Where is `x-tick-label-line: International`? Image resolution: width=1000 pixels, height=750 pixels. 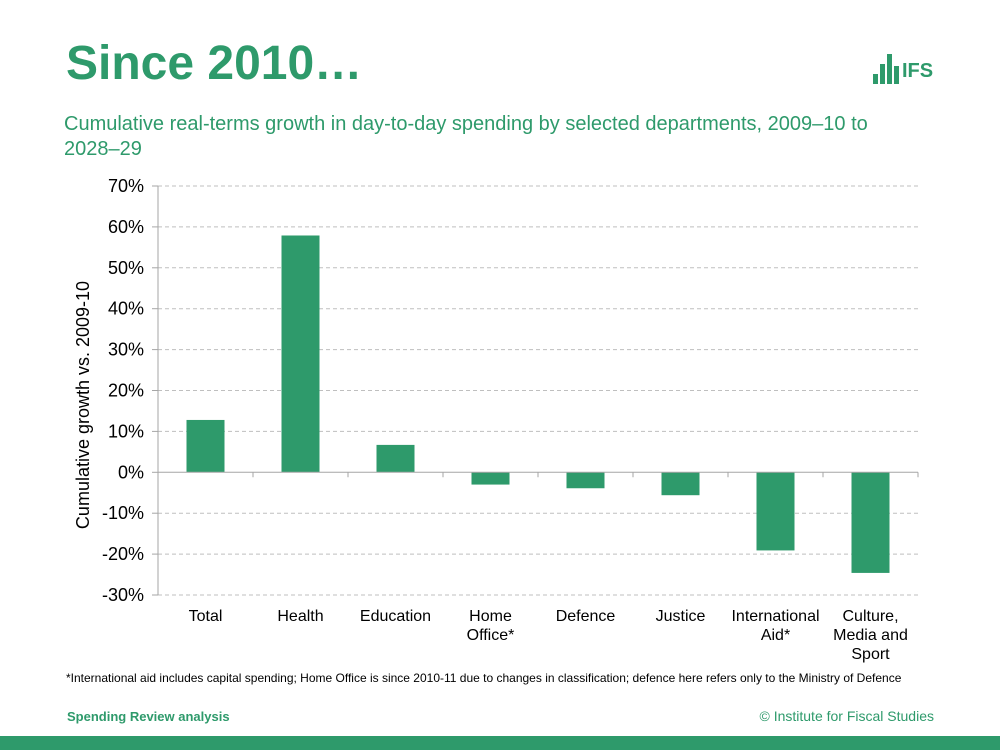 x-tick-label-line: International is located at coordinates (775, 616).